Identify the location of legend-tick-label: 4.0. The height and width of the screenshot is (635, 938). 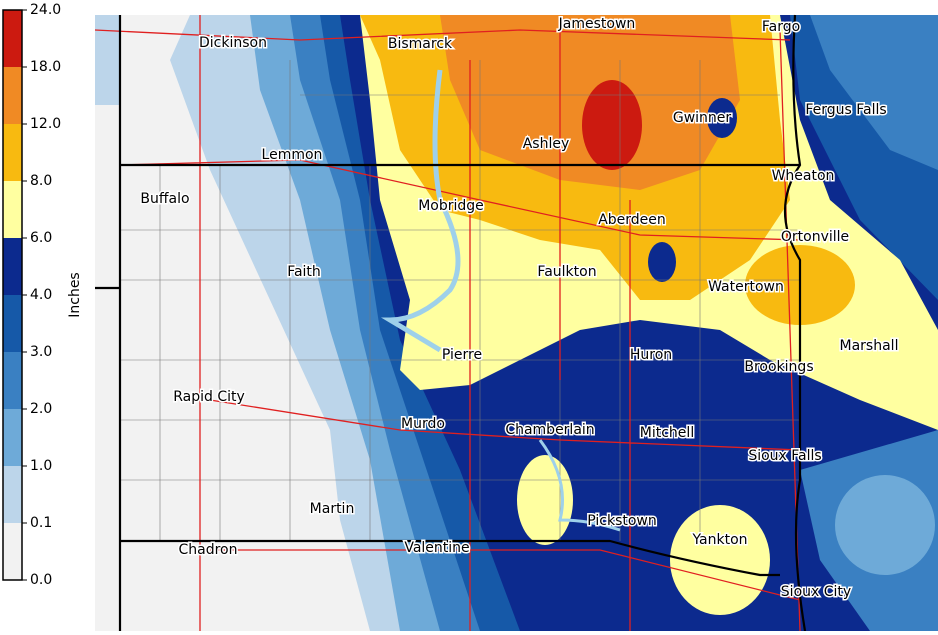
(41, 295).